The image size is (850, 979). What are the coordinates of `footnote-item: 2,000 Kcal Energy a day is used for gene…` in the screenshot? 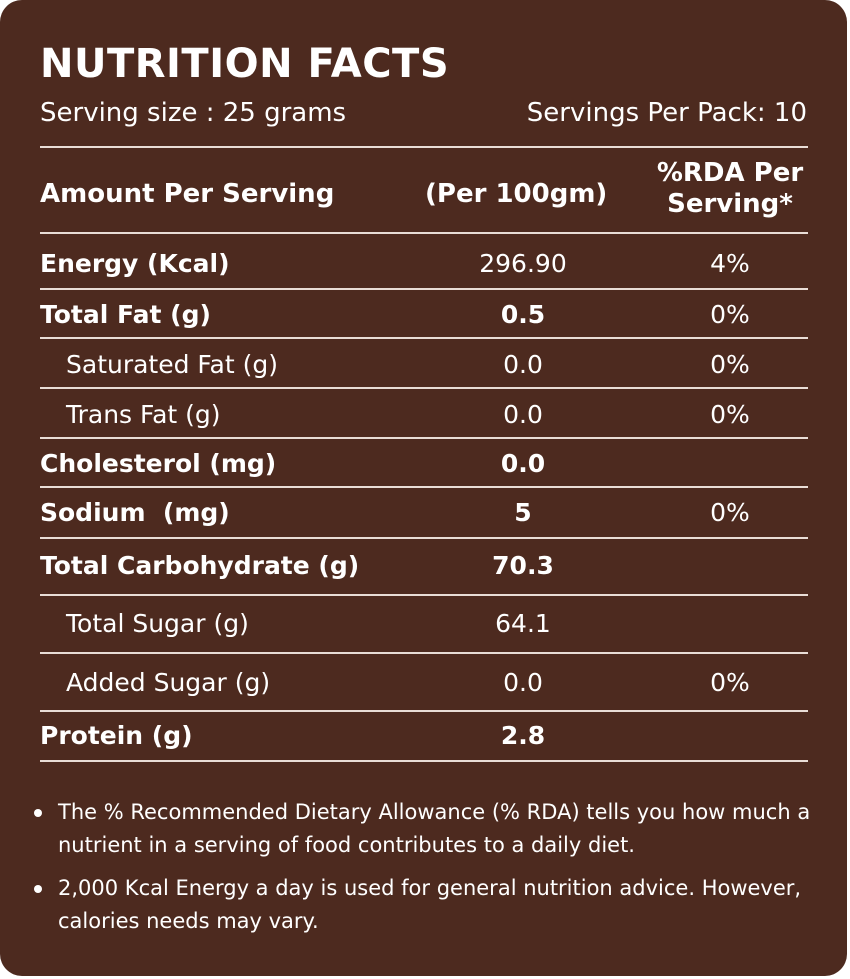 It's located at (430, 905).